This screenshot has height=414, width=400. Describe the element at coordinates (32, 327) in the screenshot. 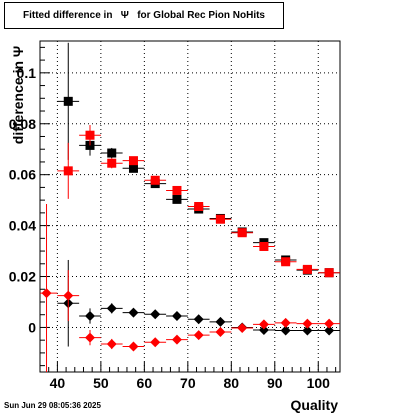

I see `y-tick-label: 0` at that location.